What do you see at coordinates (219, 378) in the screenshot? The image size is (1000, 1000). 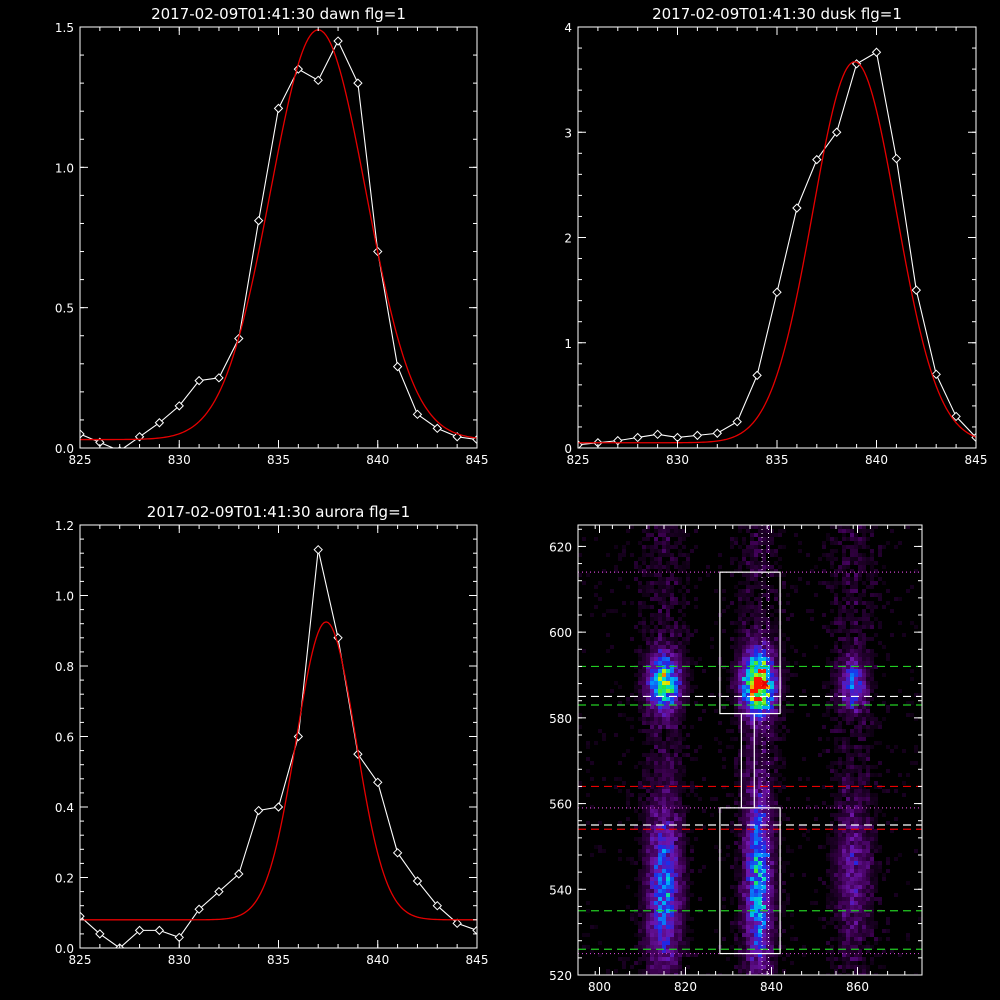 I see `data-point-marker` at bounding box center [219, 378].